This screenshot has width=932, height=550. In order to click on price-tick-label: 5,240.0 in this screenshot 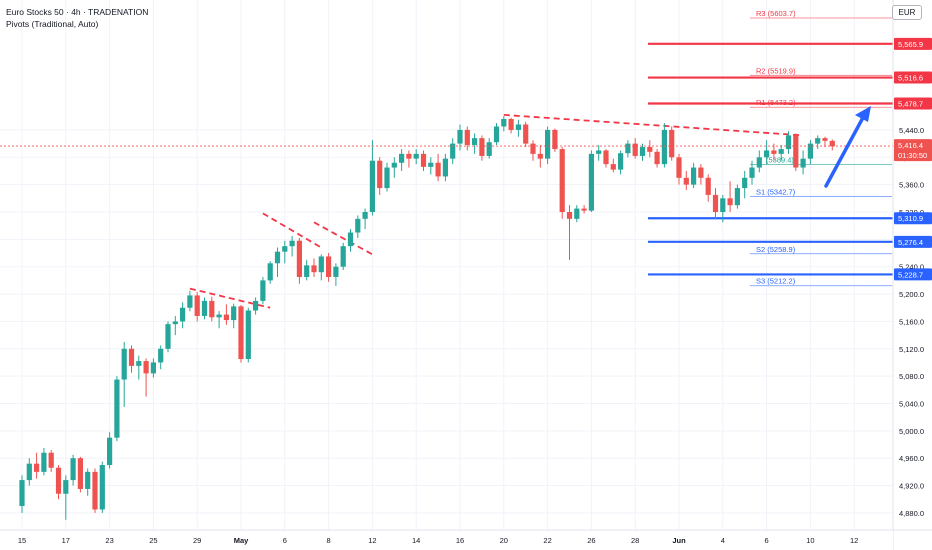, I will do `click(911, 267)`.